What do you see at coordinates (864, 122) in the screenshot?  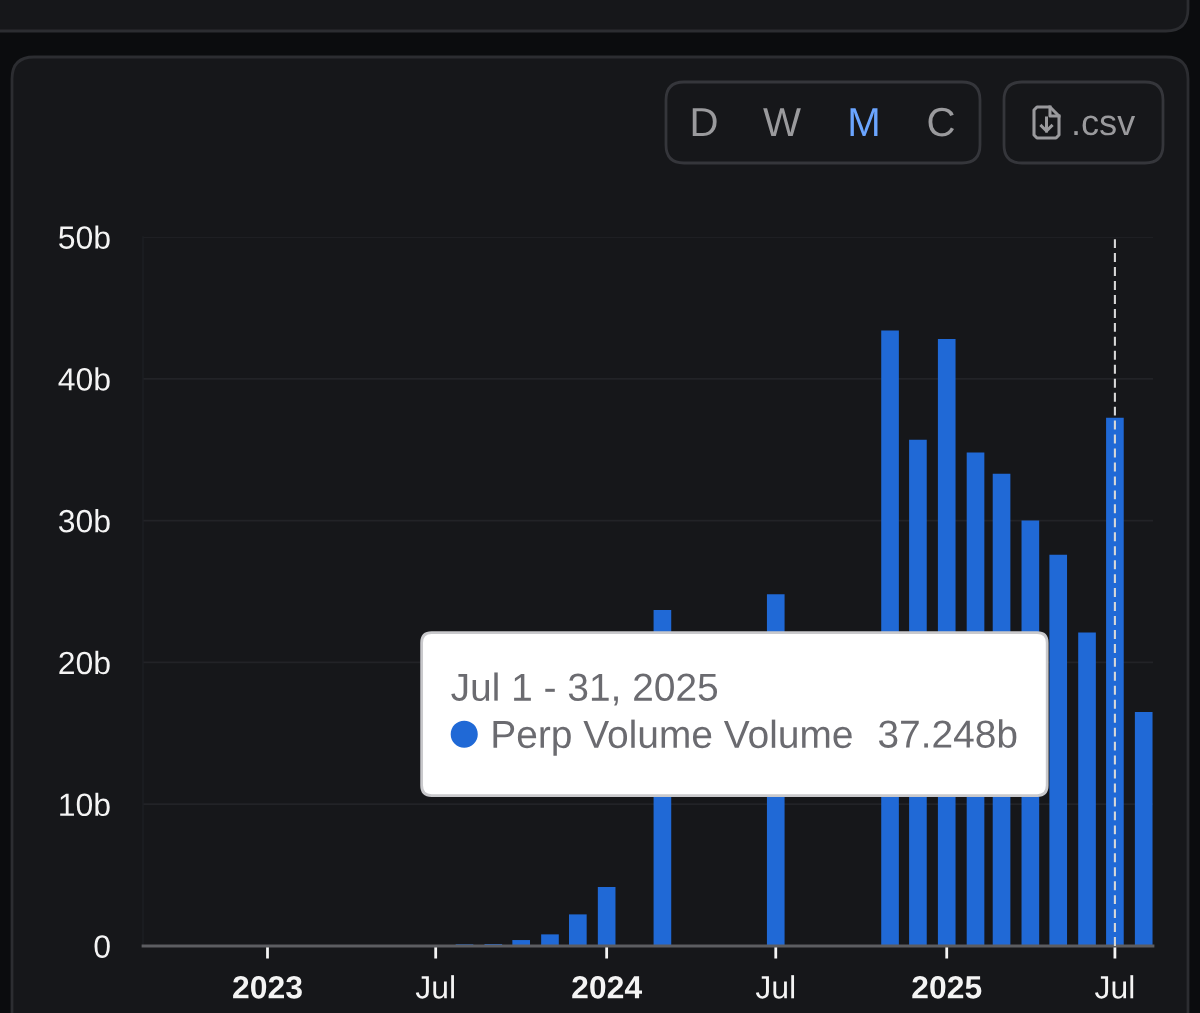 I see `text: M` at bounding box center [864, 122].